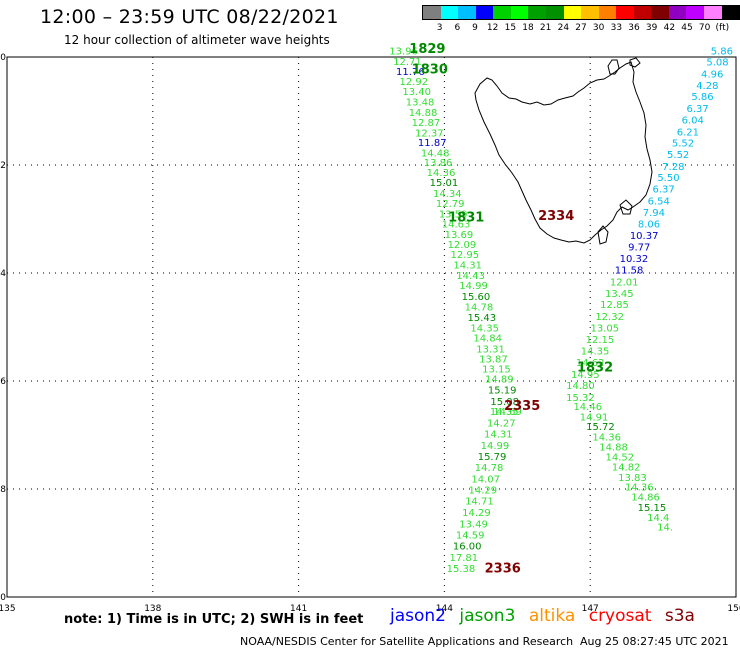 The image size is (740, 650). Describe the element at coordinates (484, 328) in the screenshot. I see `wave-height-value: 14.35` at that location.